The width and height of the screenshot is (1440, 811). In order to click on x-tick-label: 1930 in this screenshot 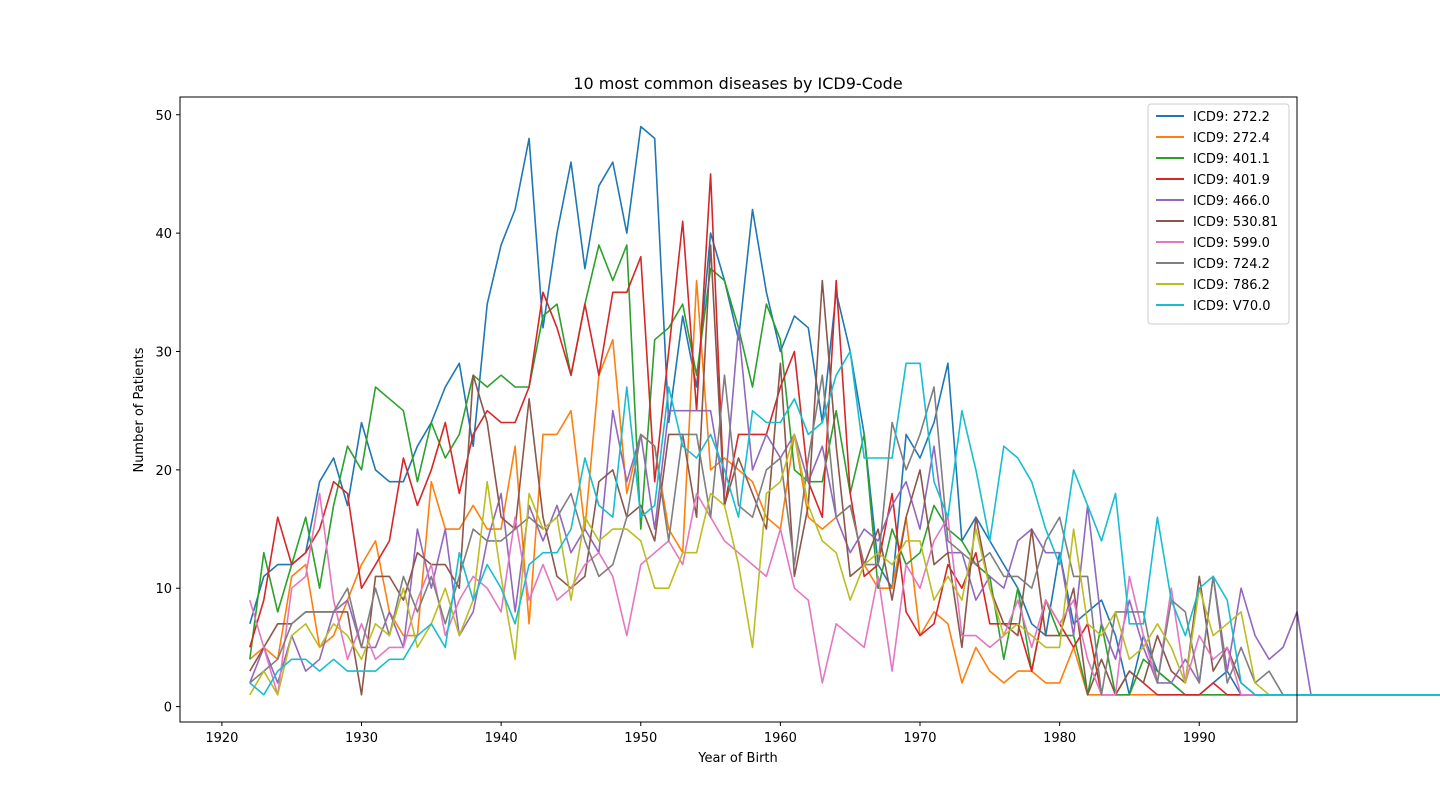, I will do `click(361, 738)`.